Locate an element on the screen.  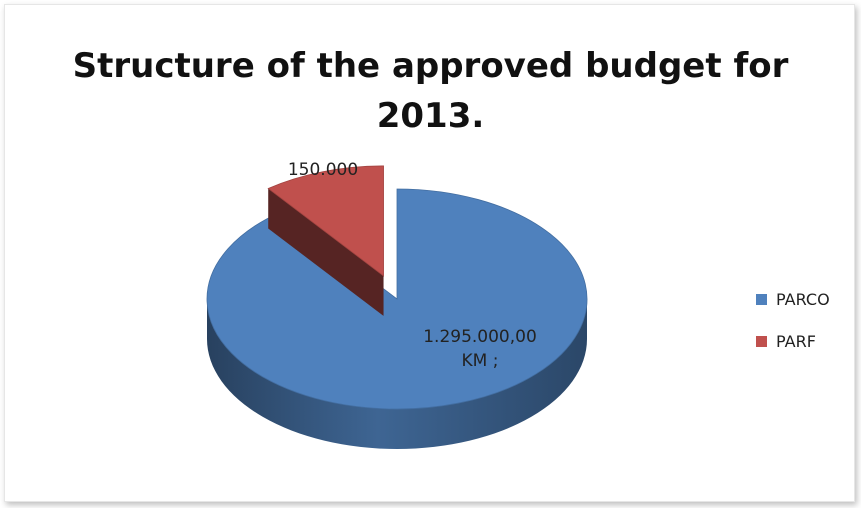
data-label-parf: 150.000 is located at coordinates (323, 170).